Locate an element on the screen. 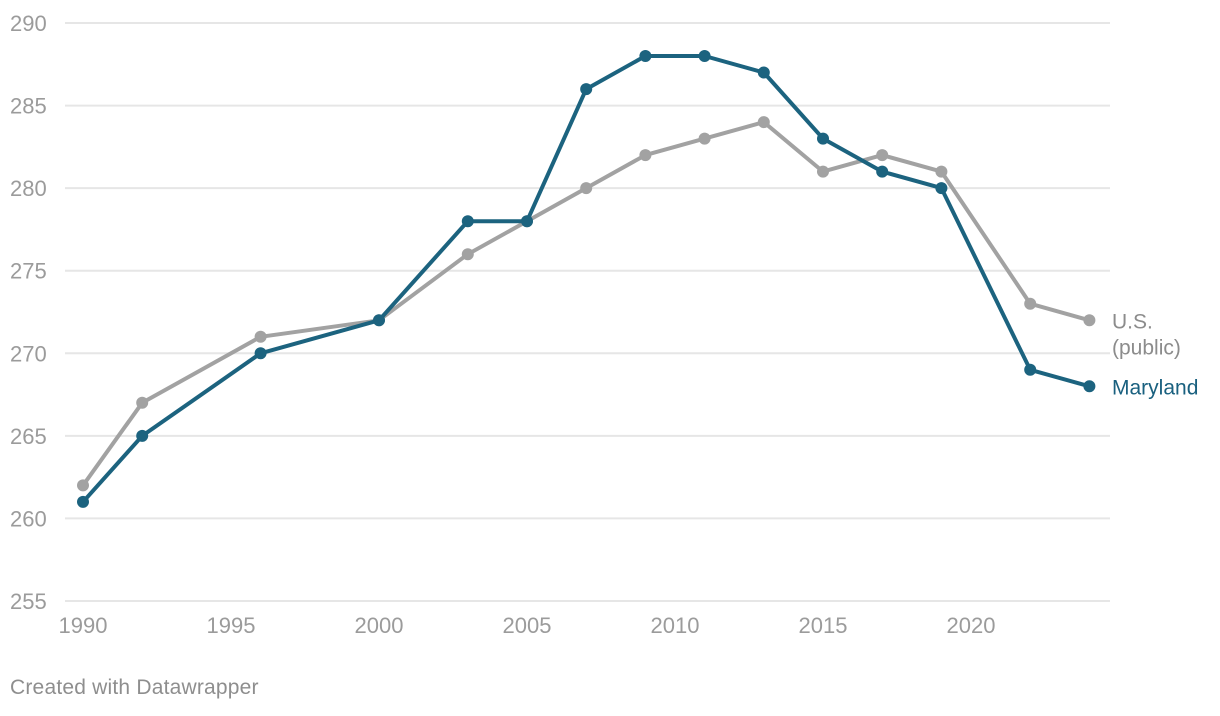  y-tick-label: 285 is located at coordinates (28, 106).